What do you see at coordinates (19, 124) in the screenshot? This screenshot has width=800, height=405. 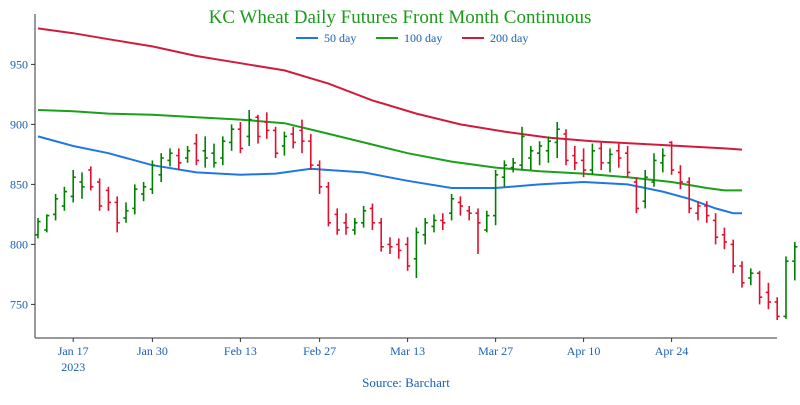 I see `y-tick-label: 900` at bounding box center [19, 124].